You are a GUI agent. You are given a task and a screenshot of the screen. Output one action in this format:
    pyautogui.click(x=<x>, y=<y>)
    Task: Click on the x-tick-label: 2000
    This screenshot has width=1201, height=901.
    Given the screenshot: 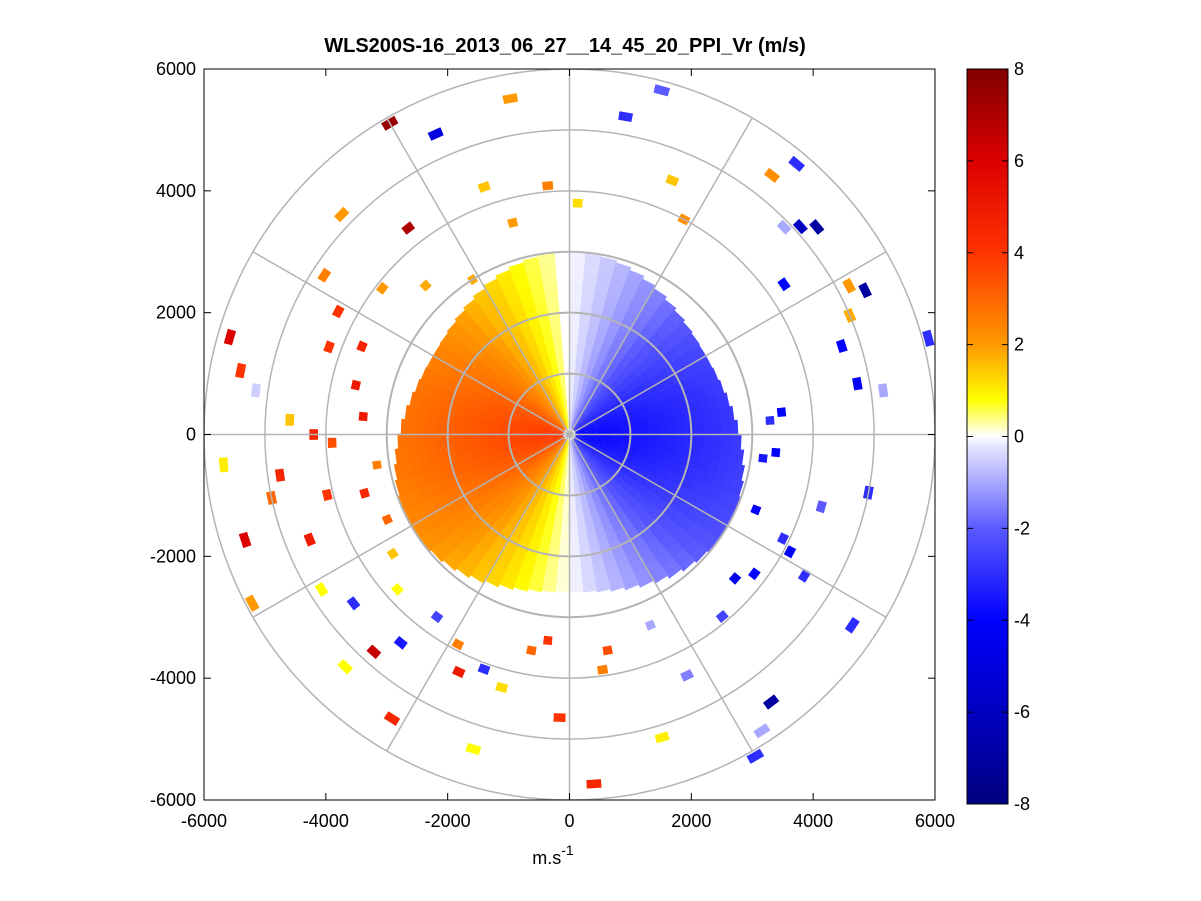 What is the action you would take?
    pyautogui.click(x=691, y=821)
    